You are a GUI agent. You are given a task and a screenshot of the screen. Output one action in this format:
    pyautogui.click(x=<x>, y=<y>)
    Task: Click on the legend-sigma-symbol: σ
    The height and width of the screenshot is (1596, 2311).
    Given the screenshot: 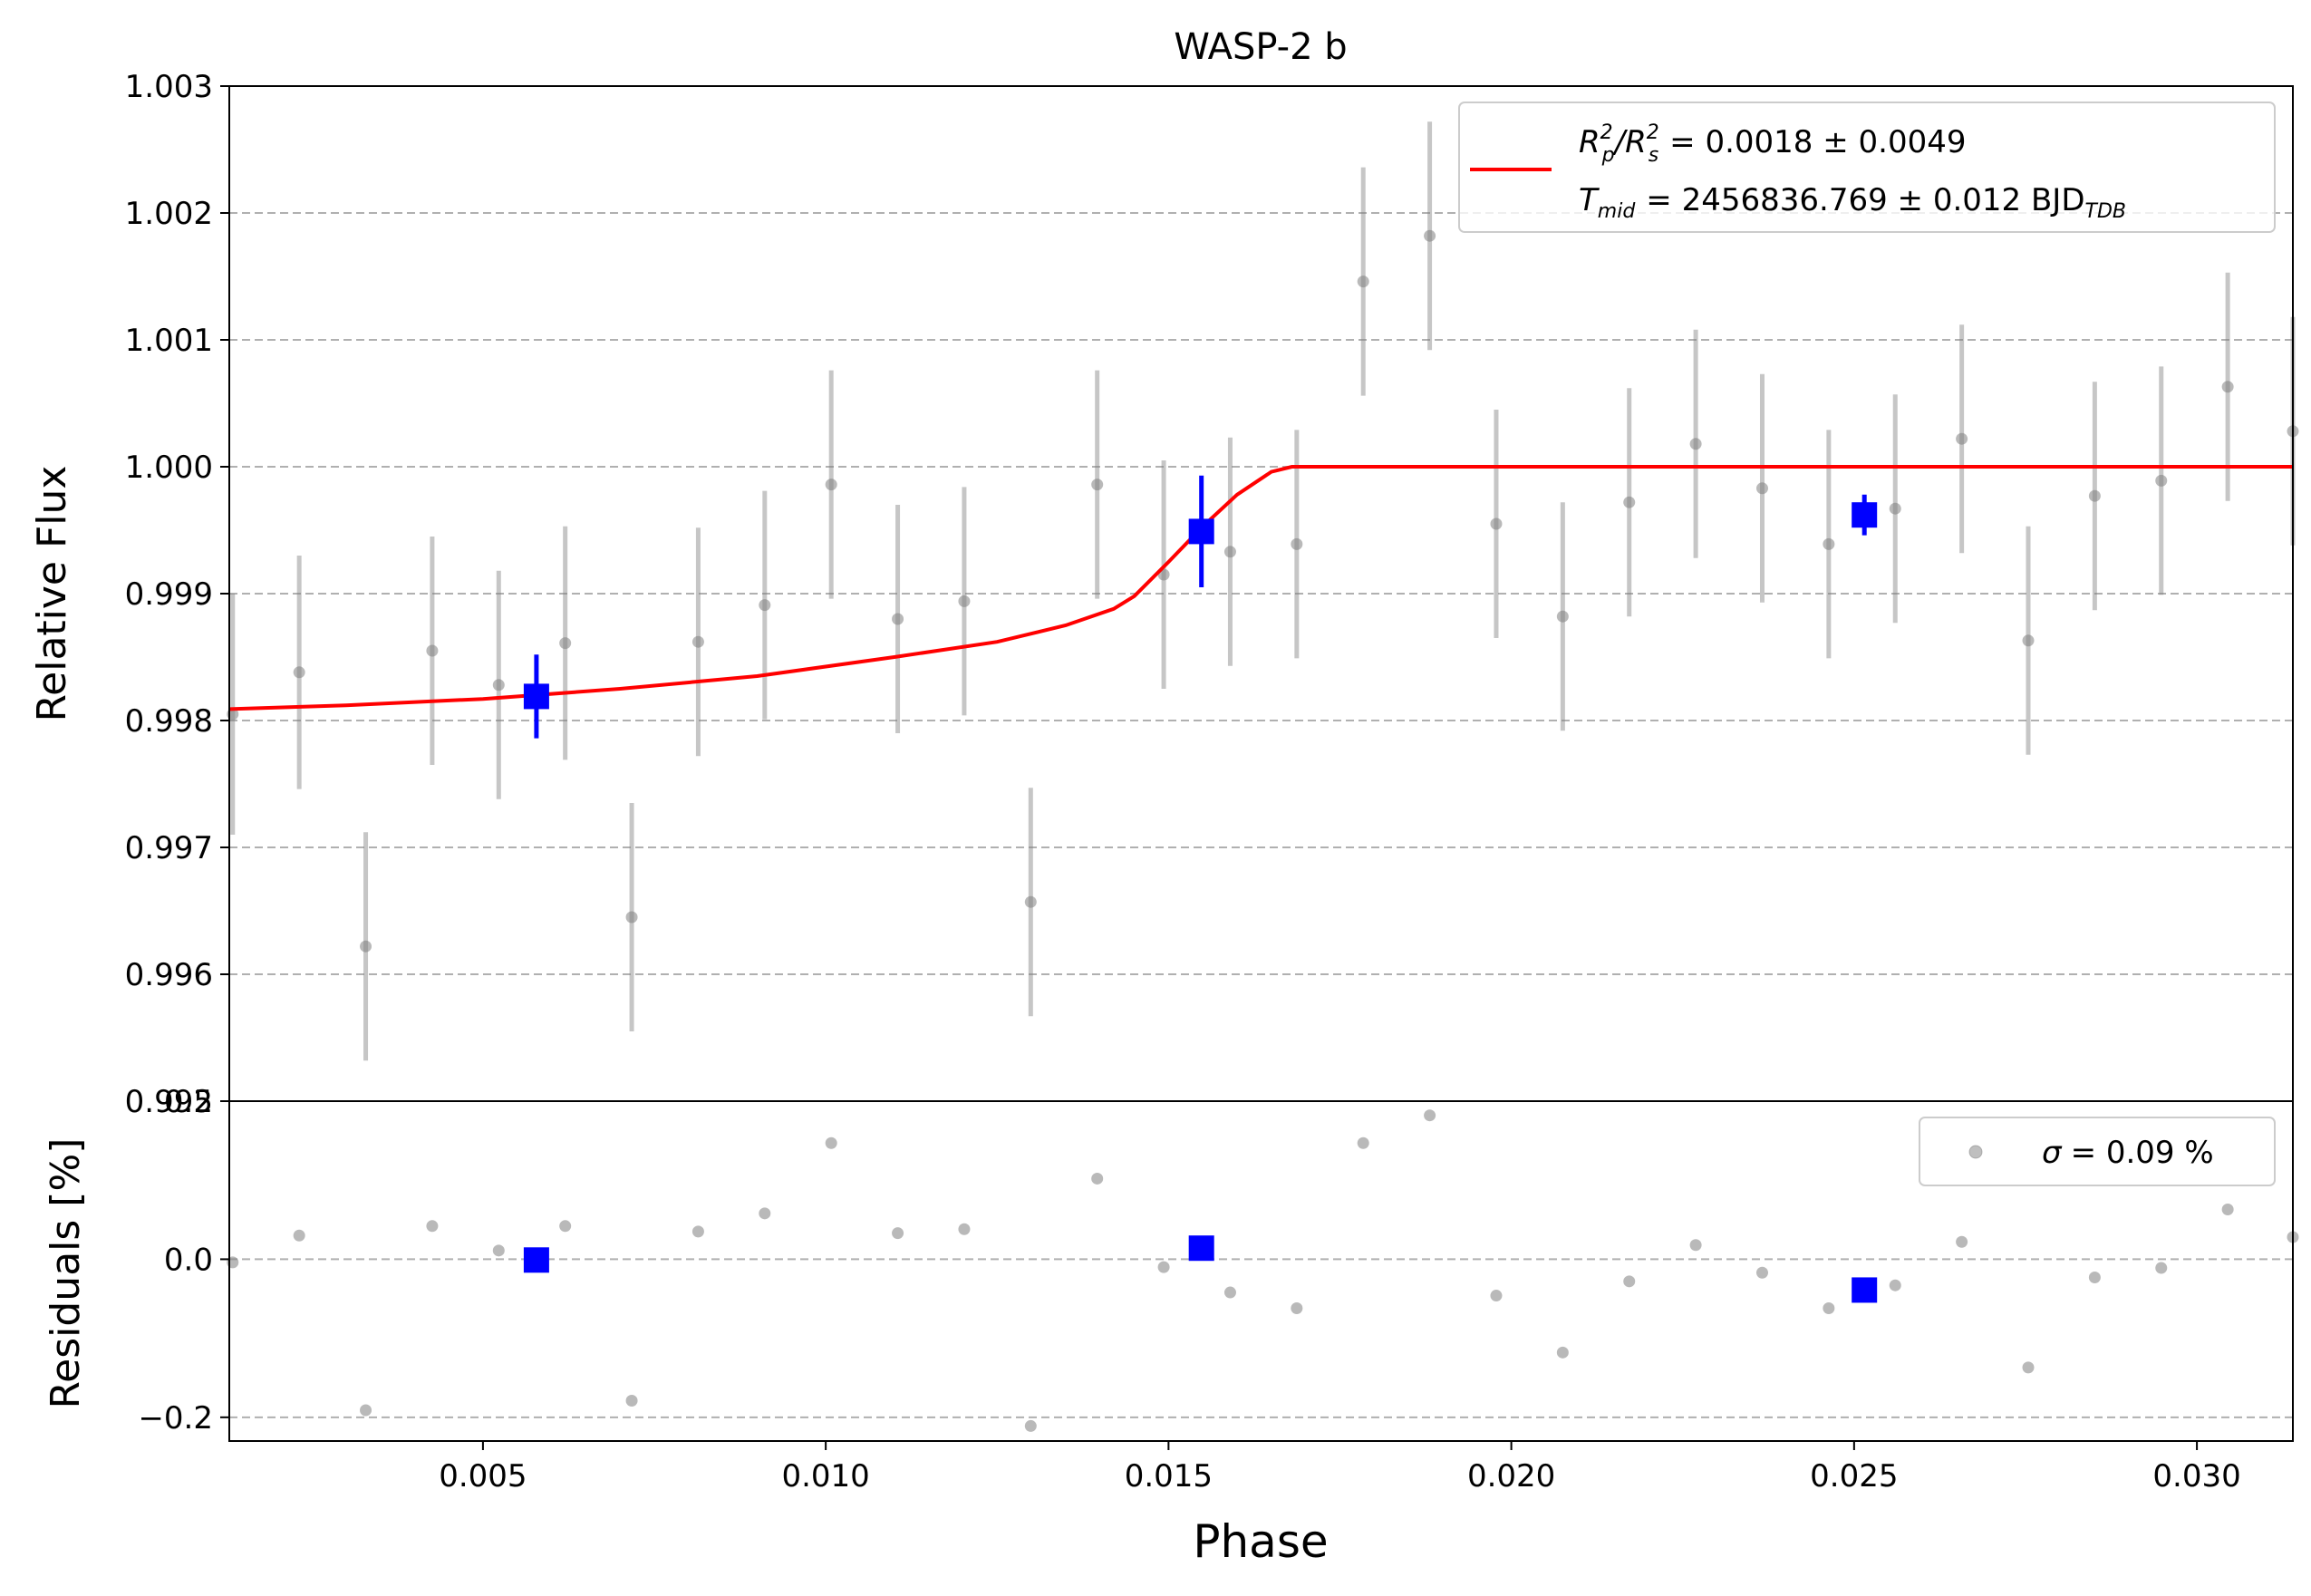 What is the action you would take?
    pyautogui.click(x=2052, y=1153)
    